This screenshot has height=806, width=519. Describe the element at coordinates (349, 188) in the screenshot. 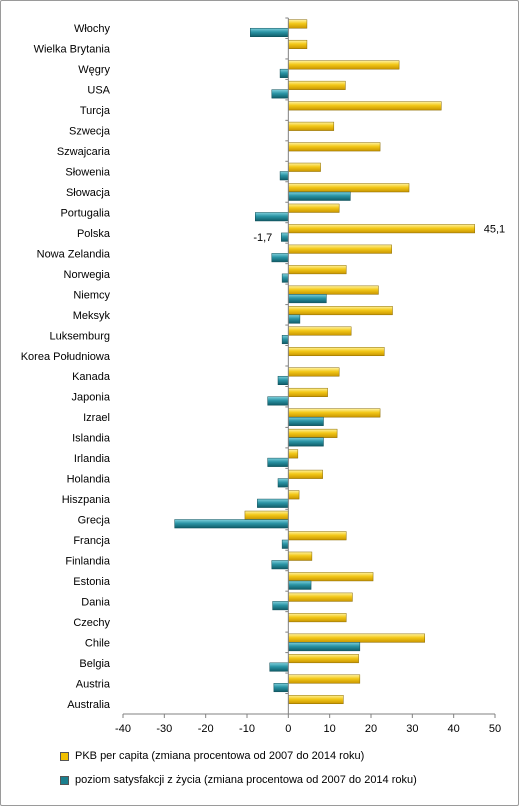

I see `bar-pkb-slowacja` at that location.